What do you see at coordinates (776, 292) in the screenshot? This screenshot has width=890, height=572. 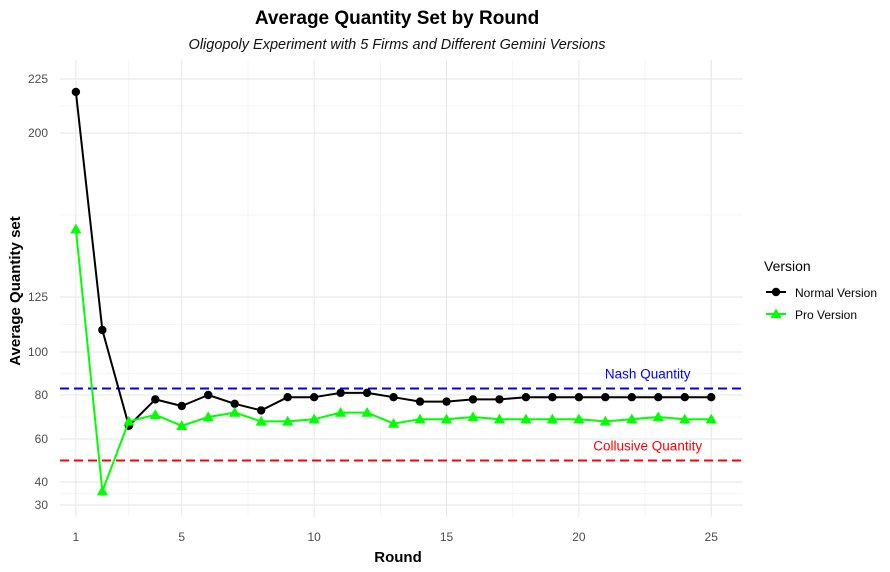 I see `legend-marker-circle` at bounding box center [776, 292].